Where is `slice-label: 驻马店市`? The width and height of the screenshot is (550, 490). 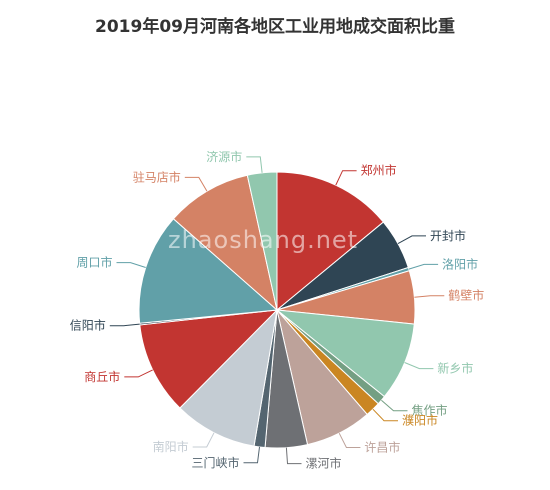
slice-label: 驻马店市 is located at coordinates (157, 176).